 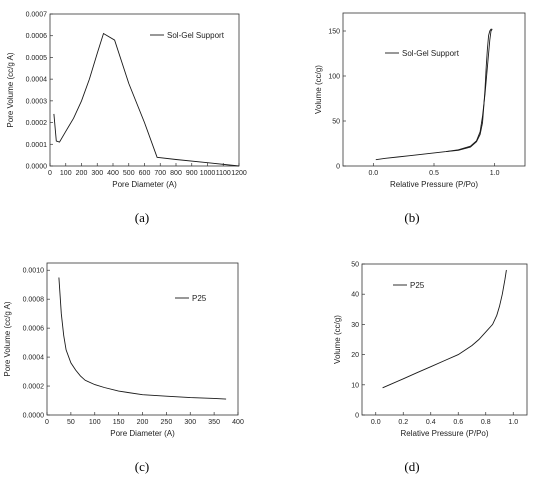 I want to click on x-tick-label: 0.6, so click(x=458, y=422).